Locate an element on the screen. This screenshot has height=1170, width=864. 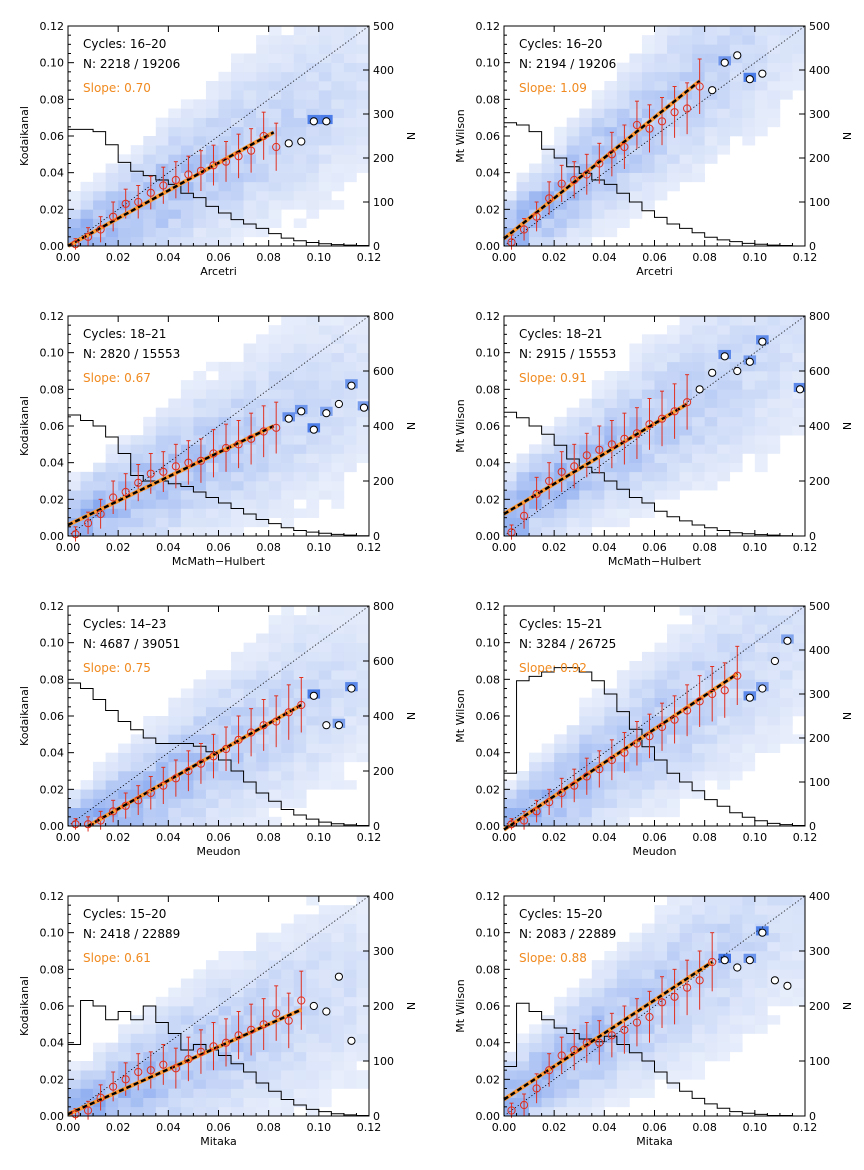
y2-axis-label: N is located at coordinates (846, 1006).